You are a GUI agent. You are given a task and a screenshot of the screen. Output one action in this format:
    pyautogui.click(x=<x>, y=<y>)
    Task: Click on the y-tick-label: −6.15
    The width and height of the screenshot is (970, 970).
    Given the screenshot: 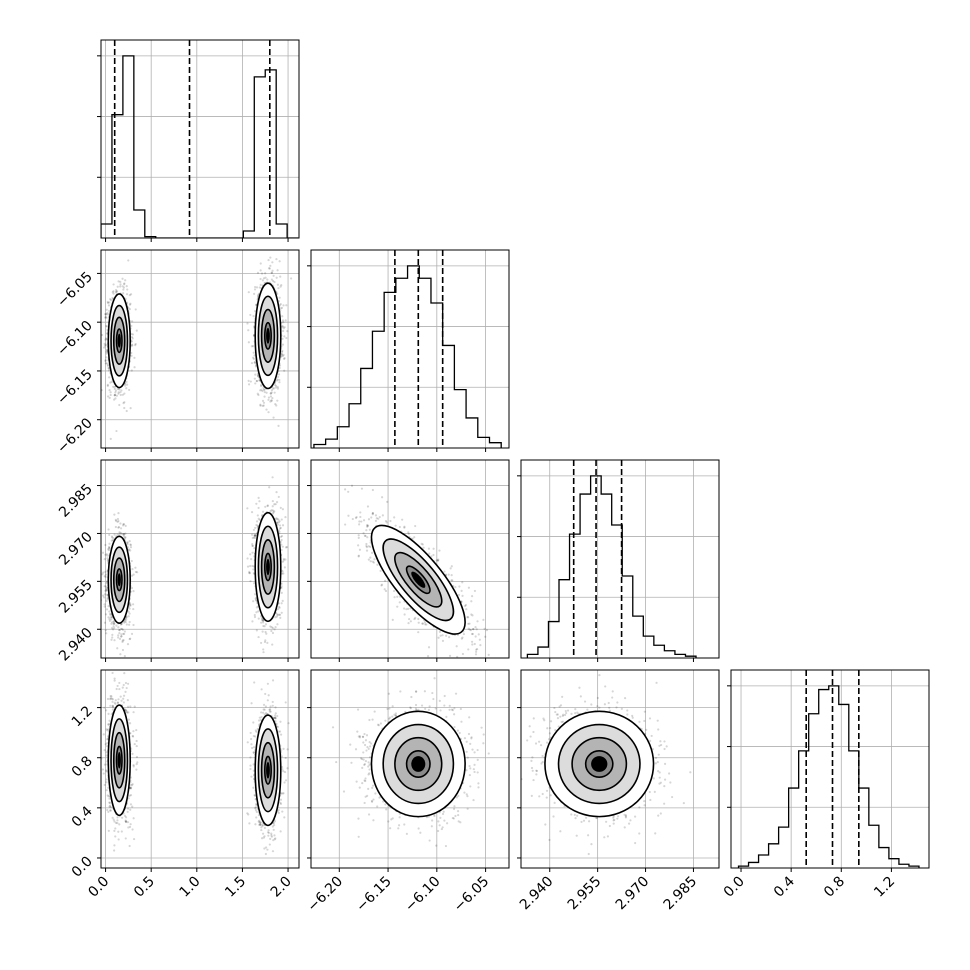 What is the action you would take?
    pyautogui.click(x=75, y=387)
    